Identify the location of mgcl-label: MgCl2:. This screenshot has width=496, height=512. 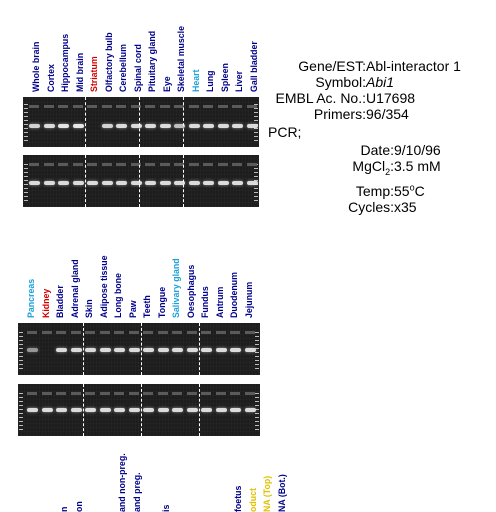
(331, 169).